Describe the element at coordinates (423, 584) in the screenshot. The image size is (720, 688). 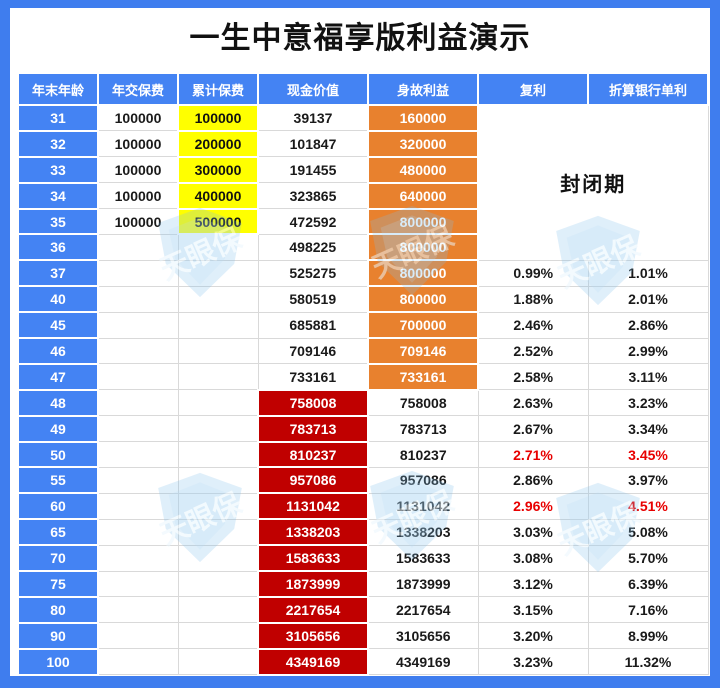
I see `cell-death: 1873999` at that location.